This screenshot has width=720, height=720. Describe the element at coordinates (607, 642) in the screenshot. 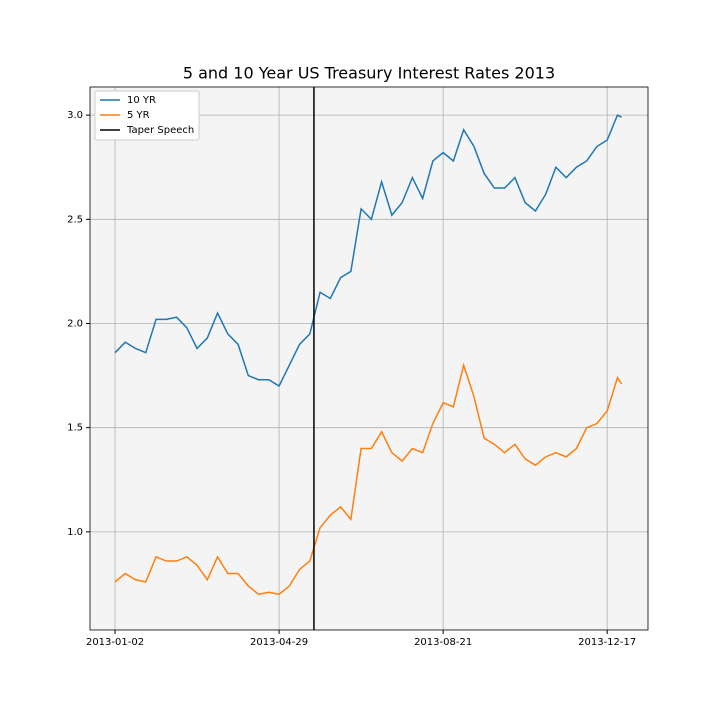

I see `x-tick-label: 2013-12-17` at that location.